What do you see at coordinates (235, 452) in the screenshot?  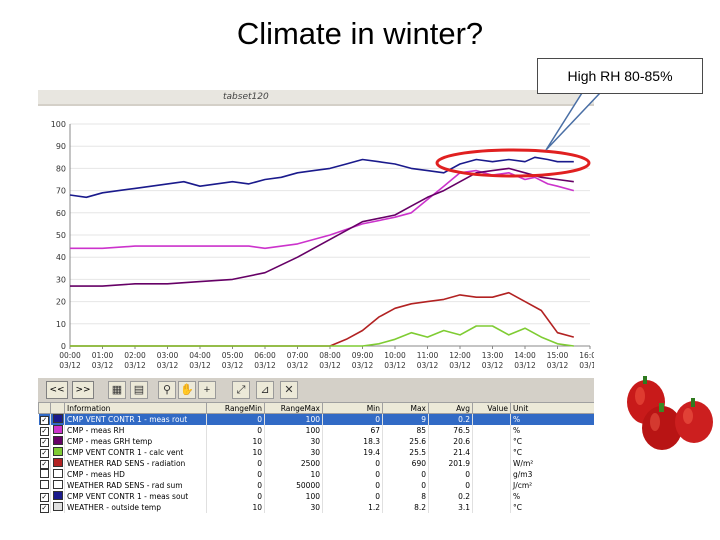 I see `row-rangemin: 10` at bounding box center [235, 452].